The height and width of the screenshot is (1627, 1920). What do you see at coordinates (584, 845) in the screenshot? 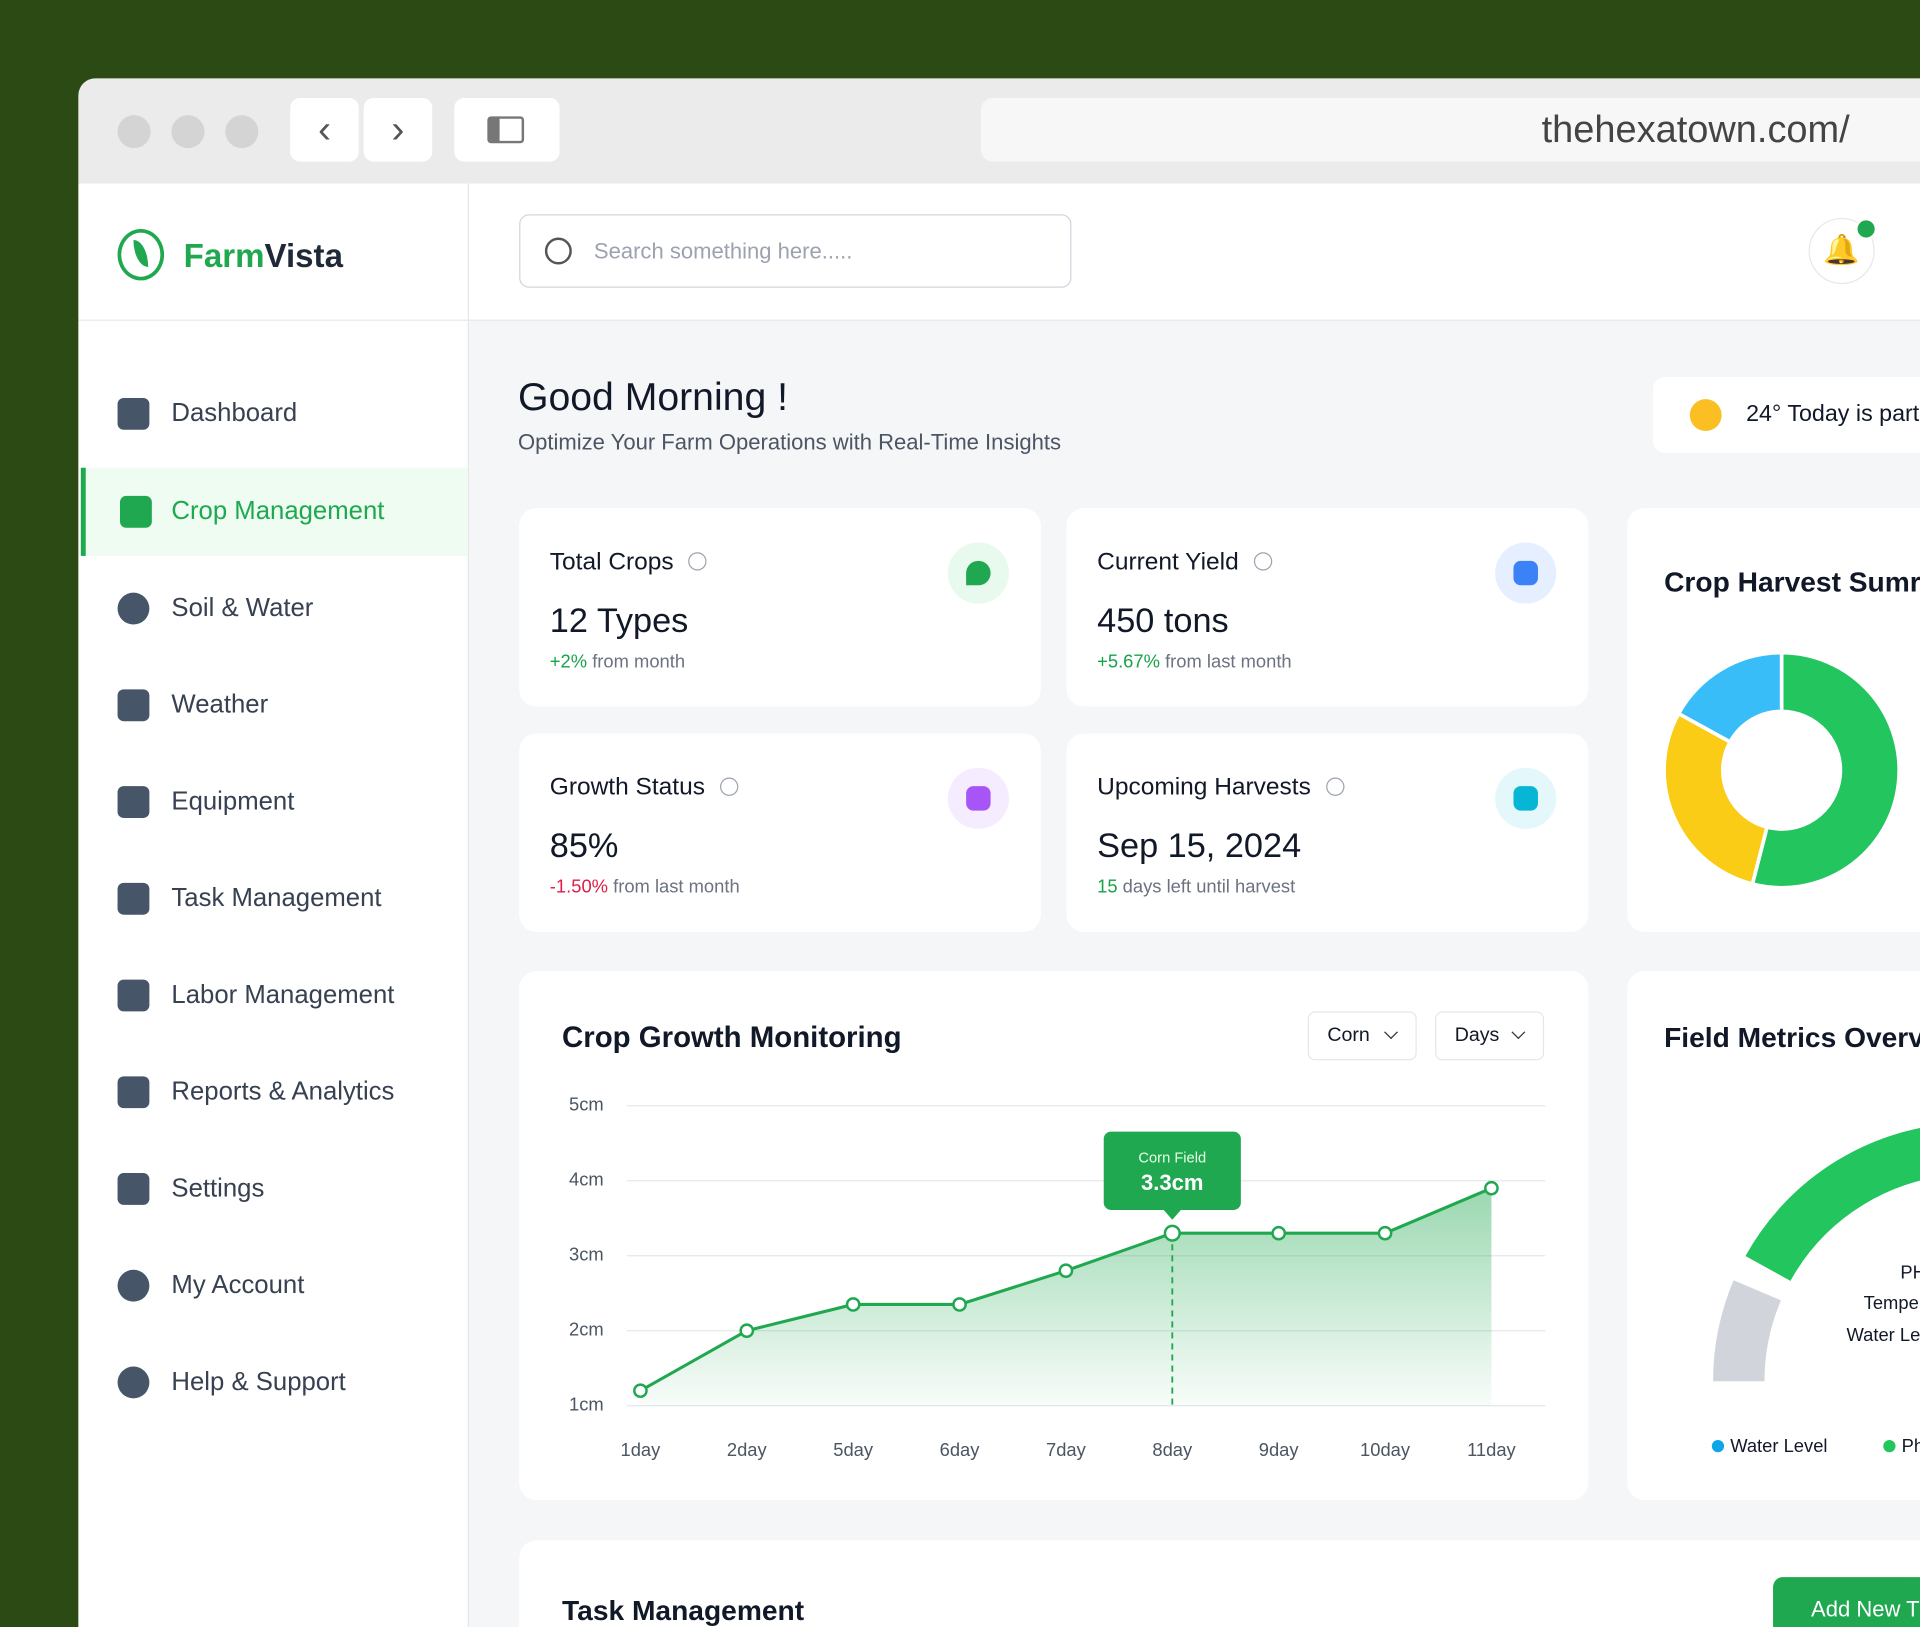
I see `stat-value: 85%` at bounding box center [584, 845].